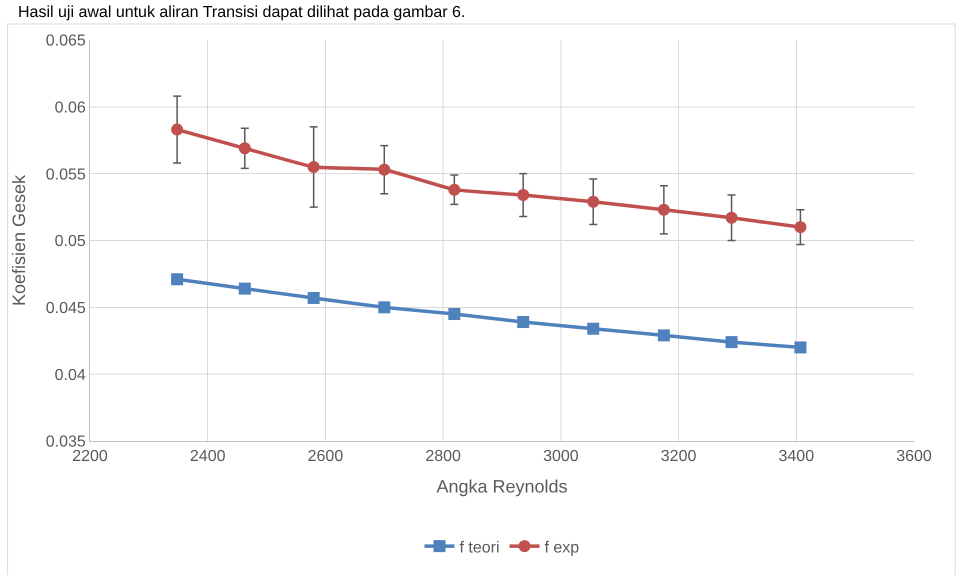 The height and width of the screenshot is (575, 959). What do you see at coordinates (242, 12) in the screenshot?
I see `text: Hasil uji awal untuk aliran Transisi dapat dilihat pada gambar 6.` at bounding box center [242, 12].